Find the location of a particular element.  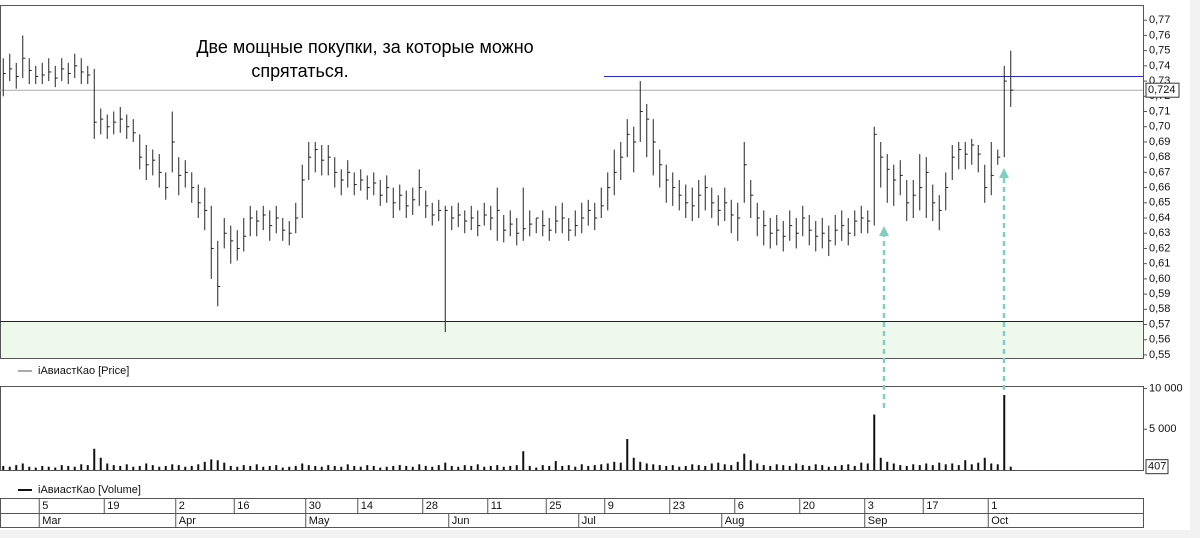

scrollbar is located at coordinates (1195, 269).